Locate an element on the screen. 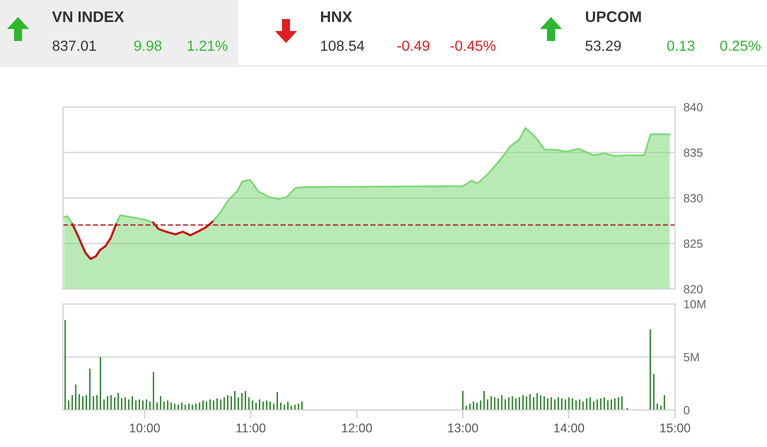 The height and width of the screenshot is (447, 767). y-tick-label: 840 is located at coordinates (693, 107).